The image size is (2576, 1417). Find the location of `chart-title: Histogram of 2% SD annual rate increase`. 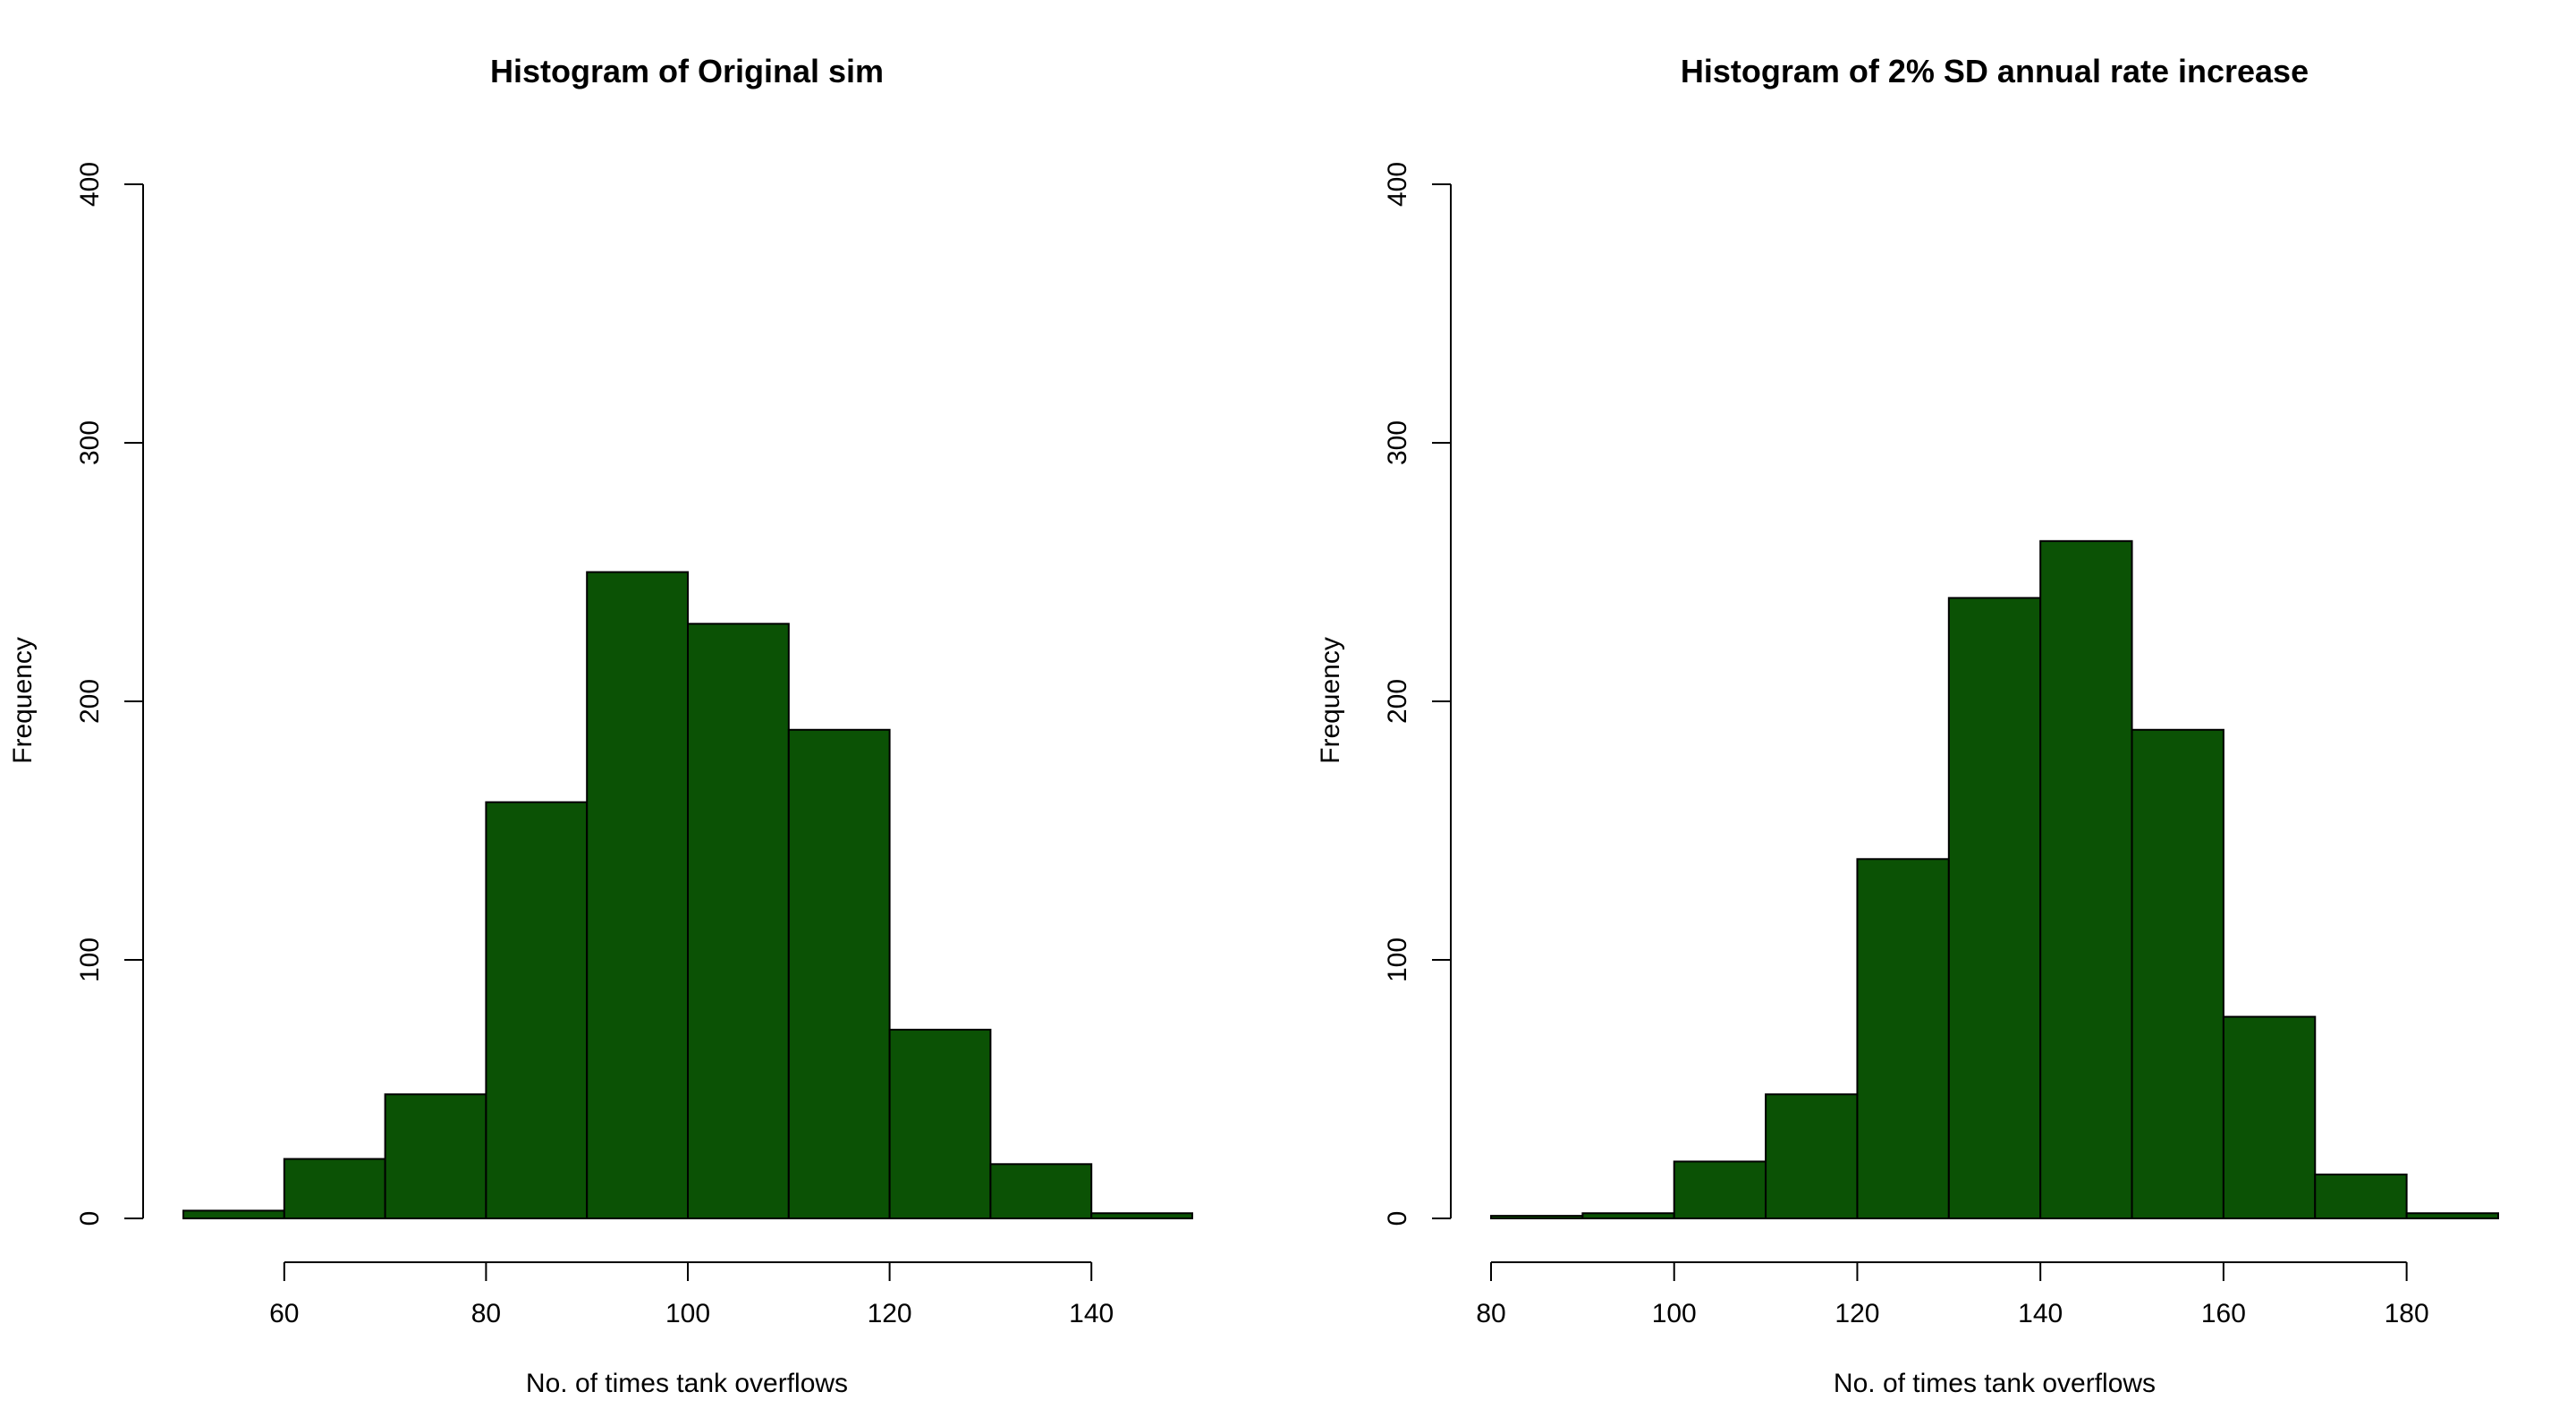

chart-title: Histogram of 2% SD annual rate increase is located at coordinates (1995, 71).